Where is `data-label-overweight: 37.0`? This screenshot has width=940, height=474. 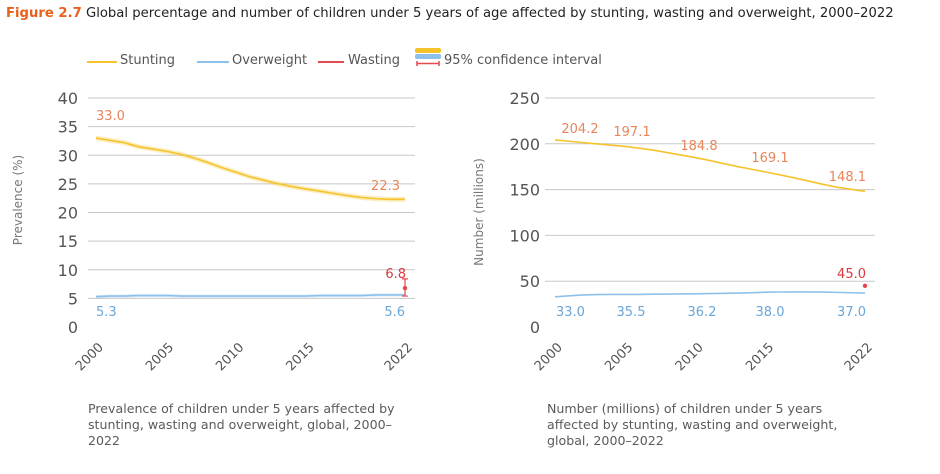
data-label-overweight: 37.0 is located at coordinates (851, 312).